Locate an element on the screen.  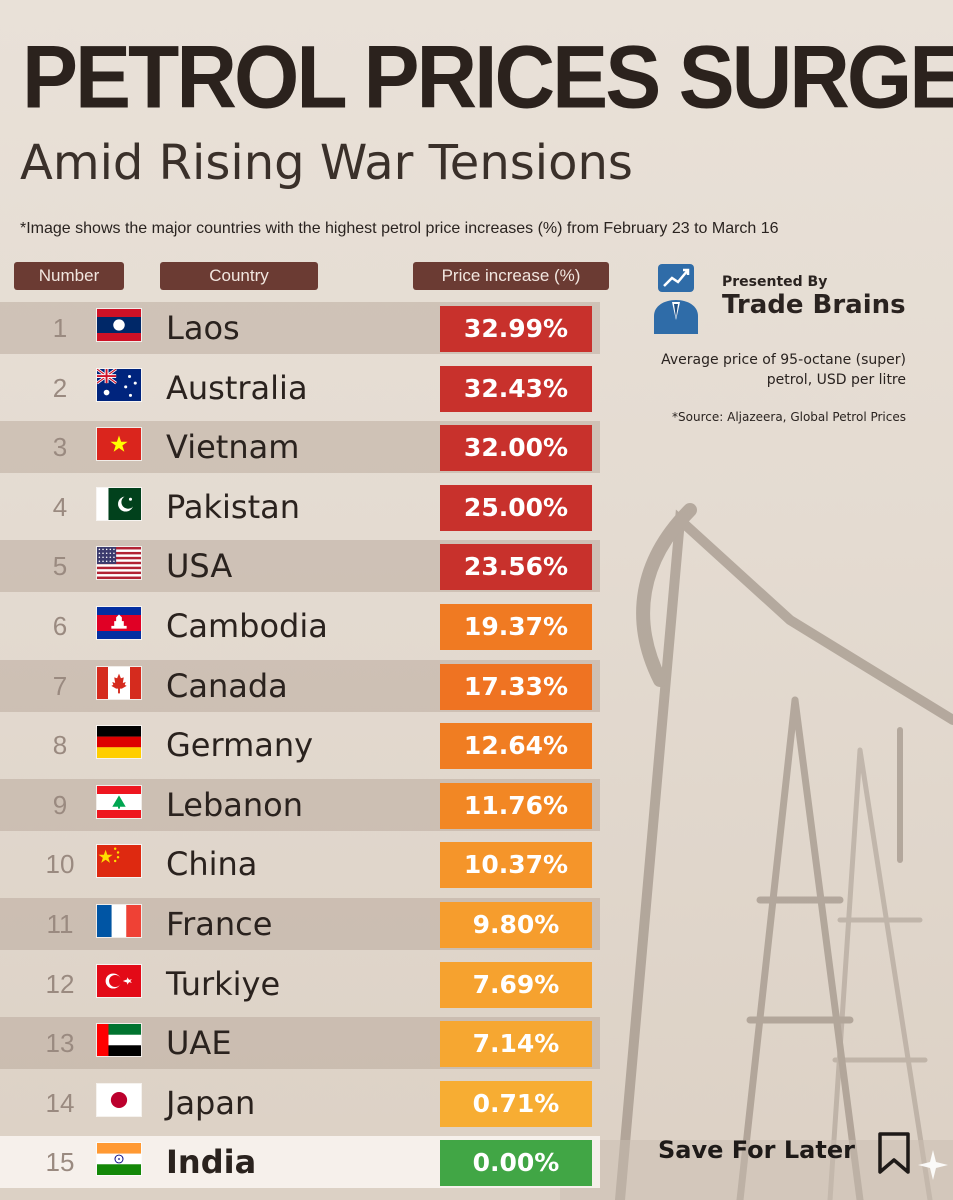
price-increase-bar: 10.37% is located at coordinates (516, 865).